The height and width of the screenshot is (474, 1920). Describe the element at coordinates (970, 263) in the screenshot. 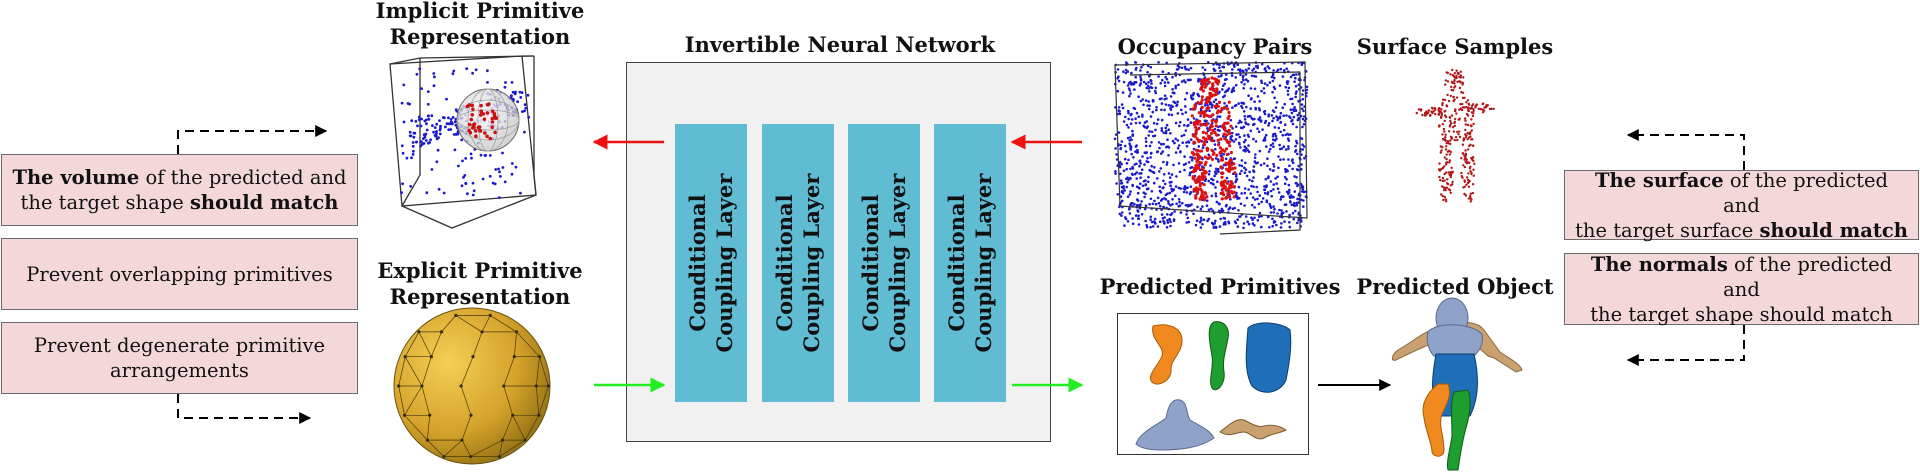

I see `coupling-layer-4: Conditional Coupling Layer` at that location.